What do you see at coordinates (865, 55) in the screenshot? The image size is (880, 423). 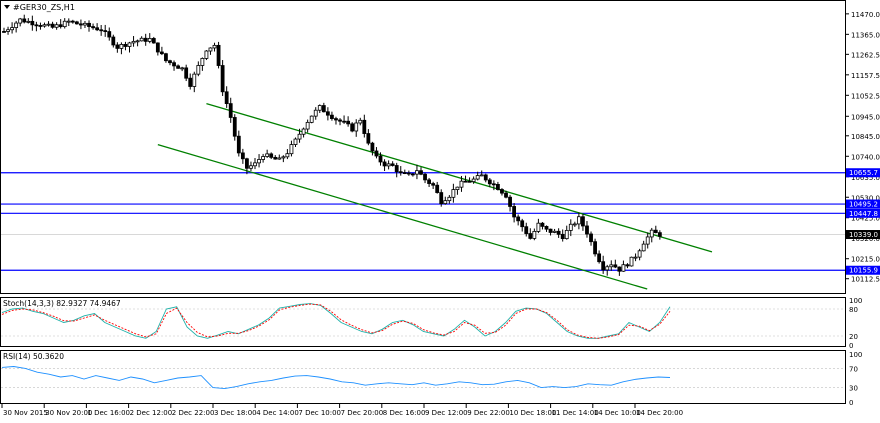 I see `price-tick-label: 11262.5` at bounding box center [865, 55].